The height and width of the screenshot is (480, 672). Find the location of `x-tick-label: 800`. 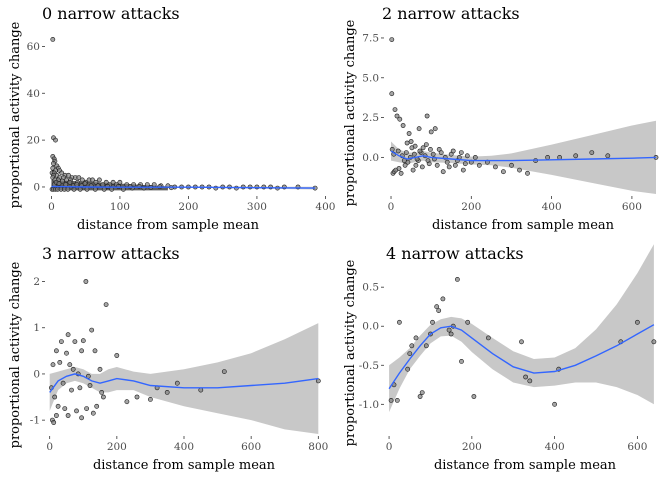

x-tick-label: 800 is located at coordinates (318, 447).